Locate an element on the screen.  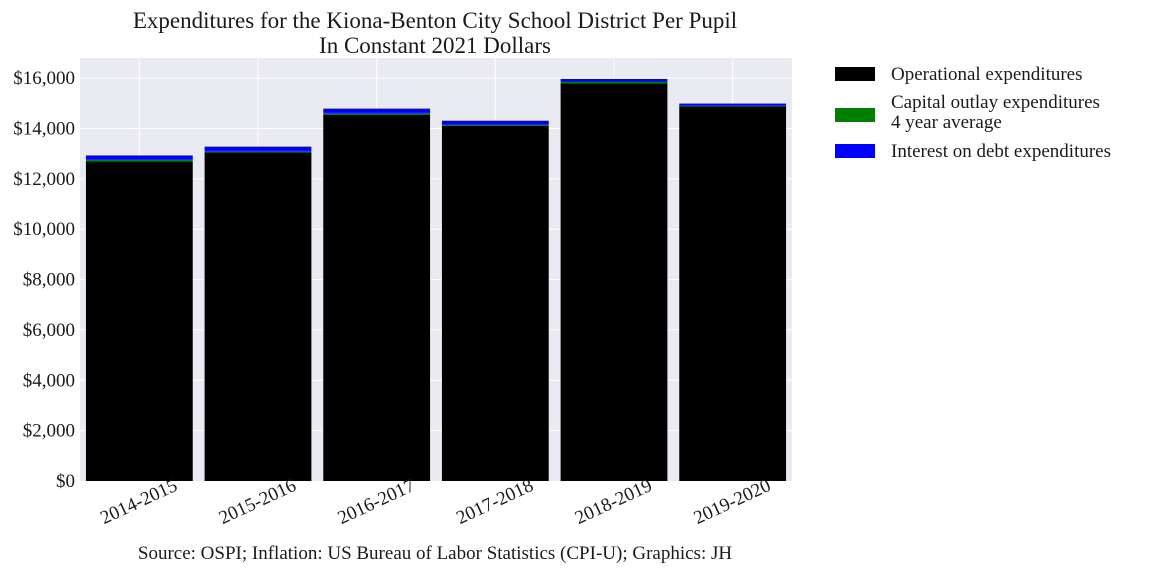
y-tick-label: $0 is located at coordinates (65, 481).